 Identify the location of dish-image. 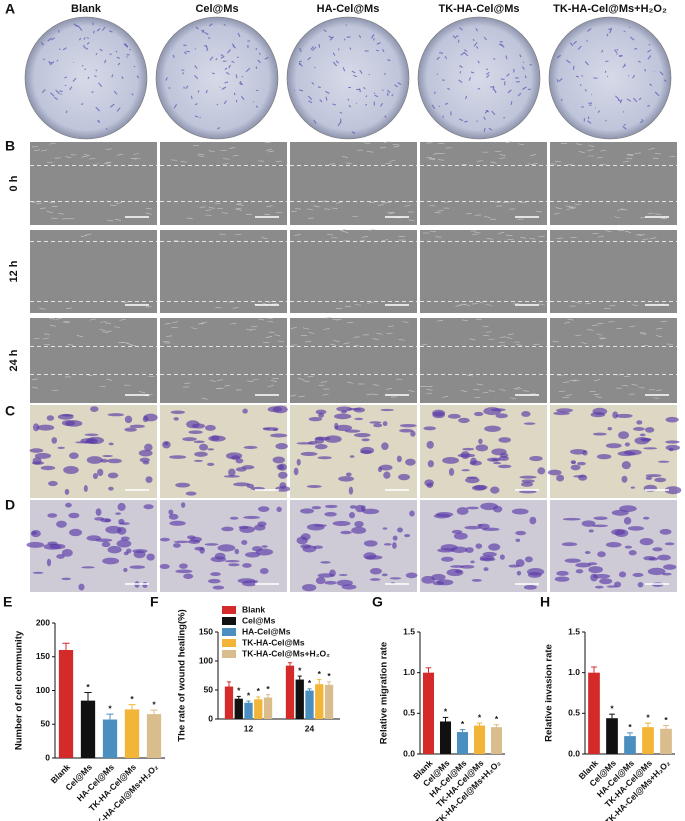
(610, 78).